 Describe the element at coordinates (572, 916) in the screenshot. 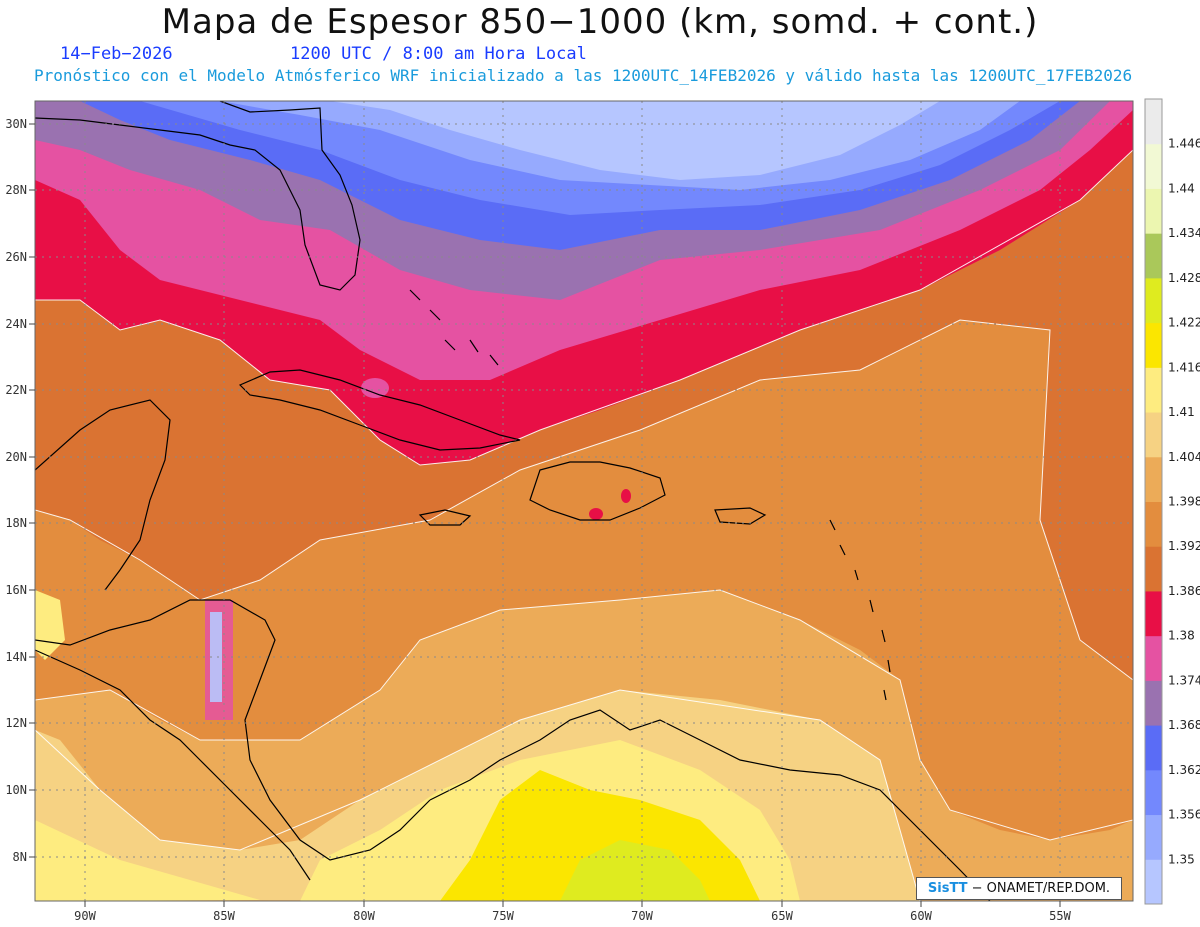

I see `longitude-labels: 90W 85W 80W 75W 70W 65W 60W 55W` at that location.